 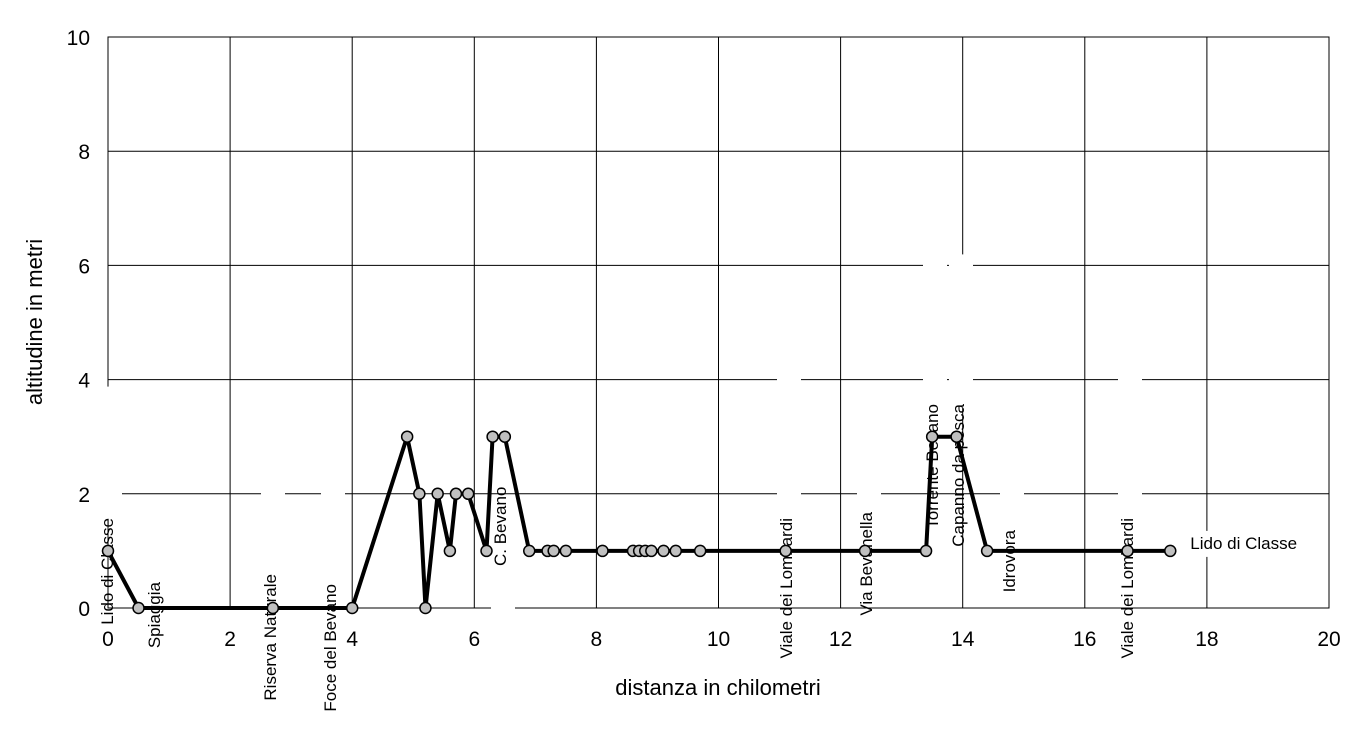 What do you see at coordinates (718, 639) in the screenshot?
I see `x-tick-label: 10` at bounding box center [718, 639].